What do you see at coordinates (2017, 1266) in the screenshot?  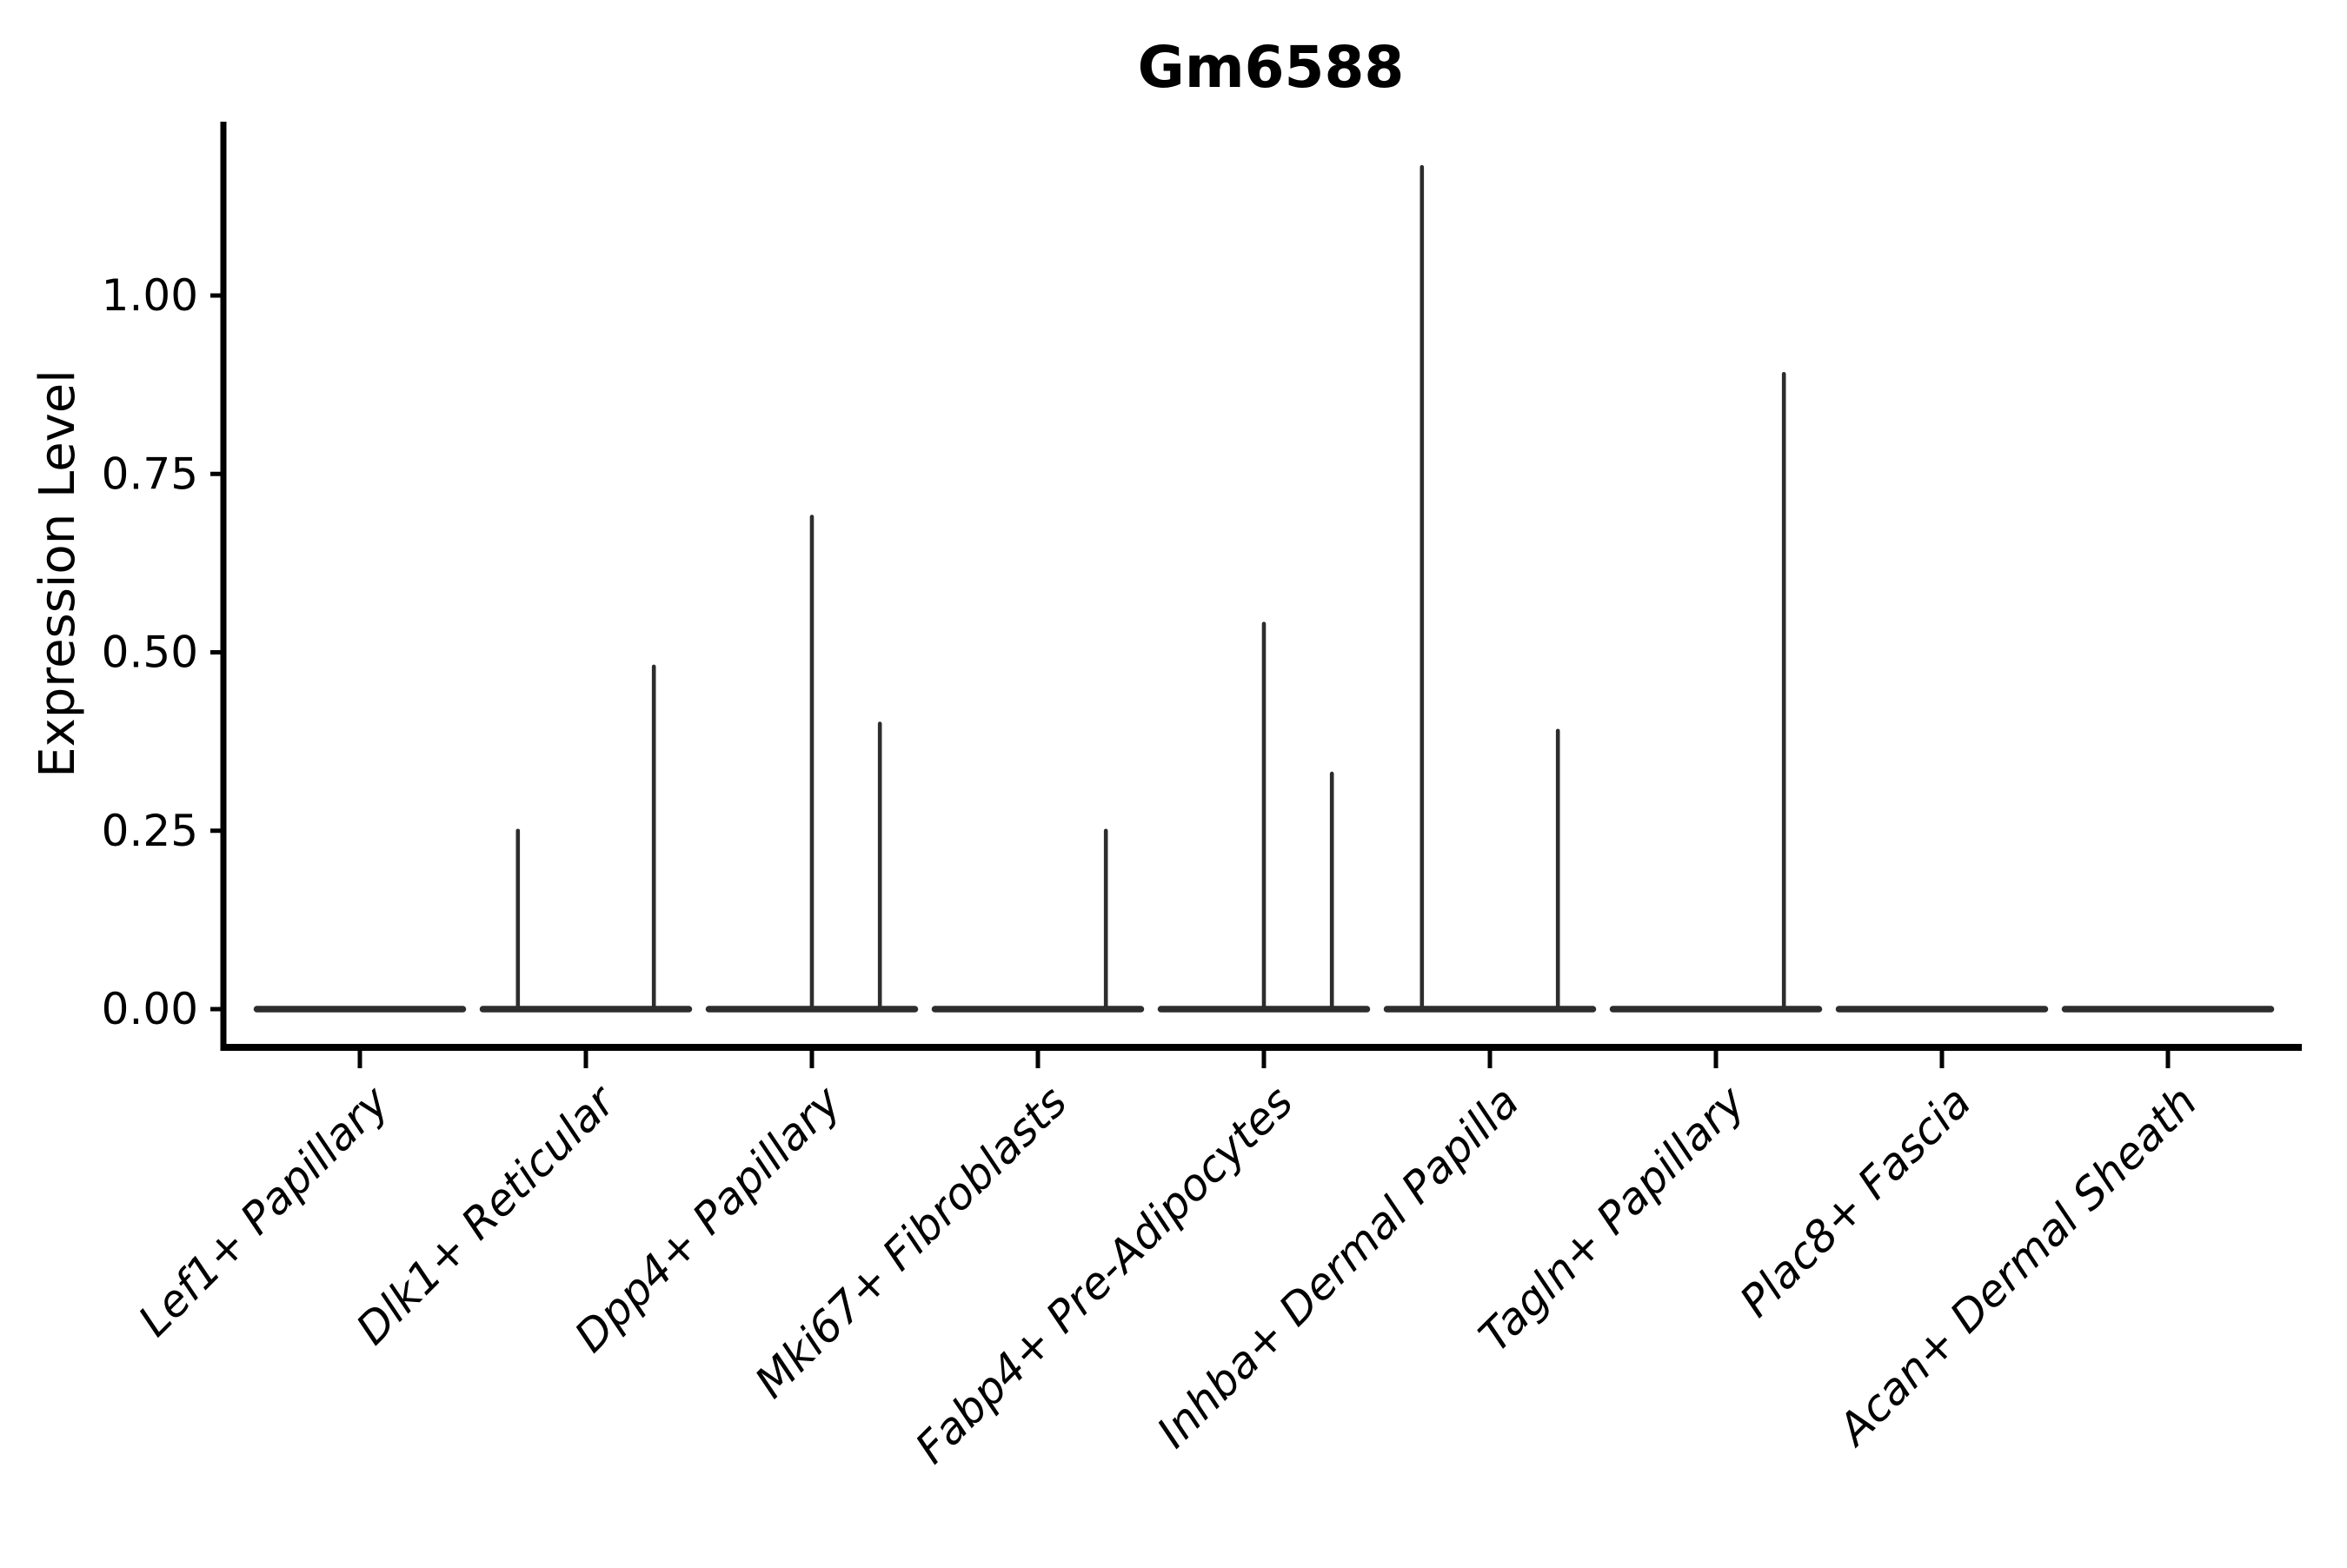 I see `x-tick-label: Acan+ Dermal Sheath` at bounding box center [2017, 1266].